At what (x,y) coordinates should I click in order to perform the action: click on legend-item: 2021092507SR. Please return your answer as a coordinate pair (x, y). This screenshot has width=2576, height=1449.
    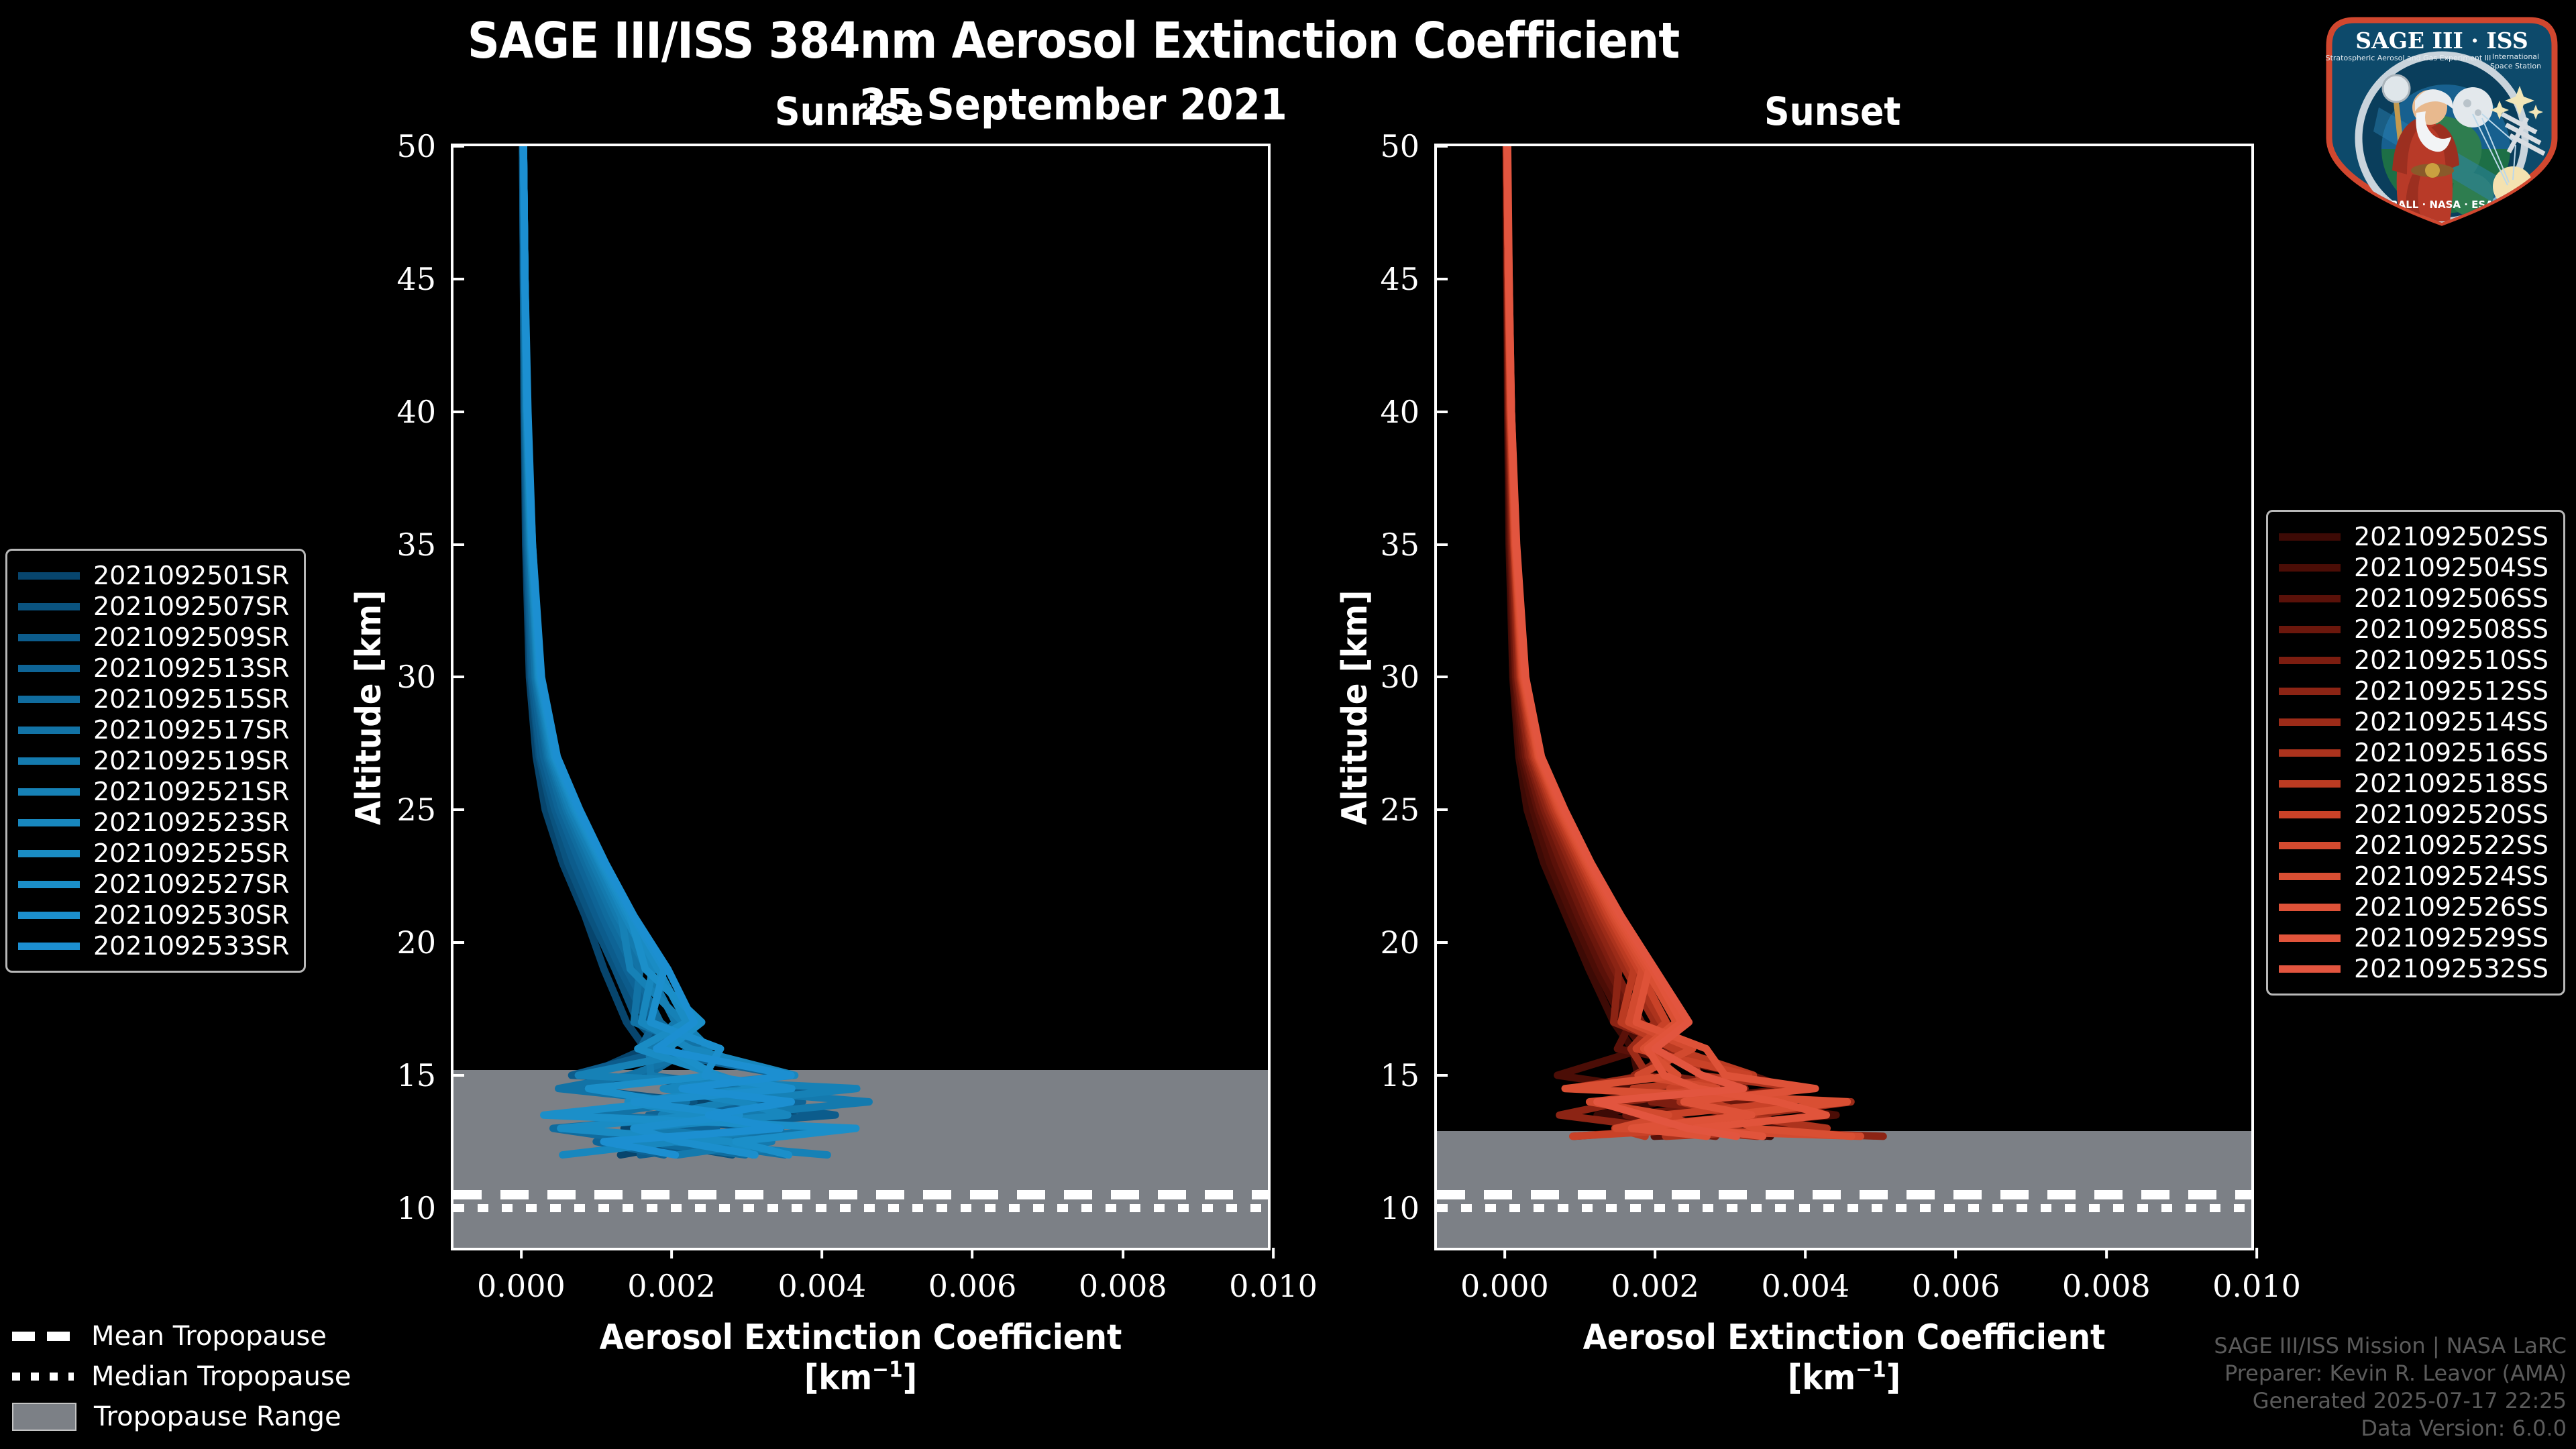
    Looking at the image, I should click on (153, 606).